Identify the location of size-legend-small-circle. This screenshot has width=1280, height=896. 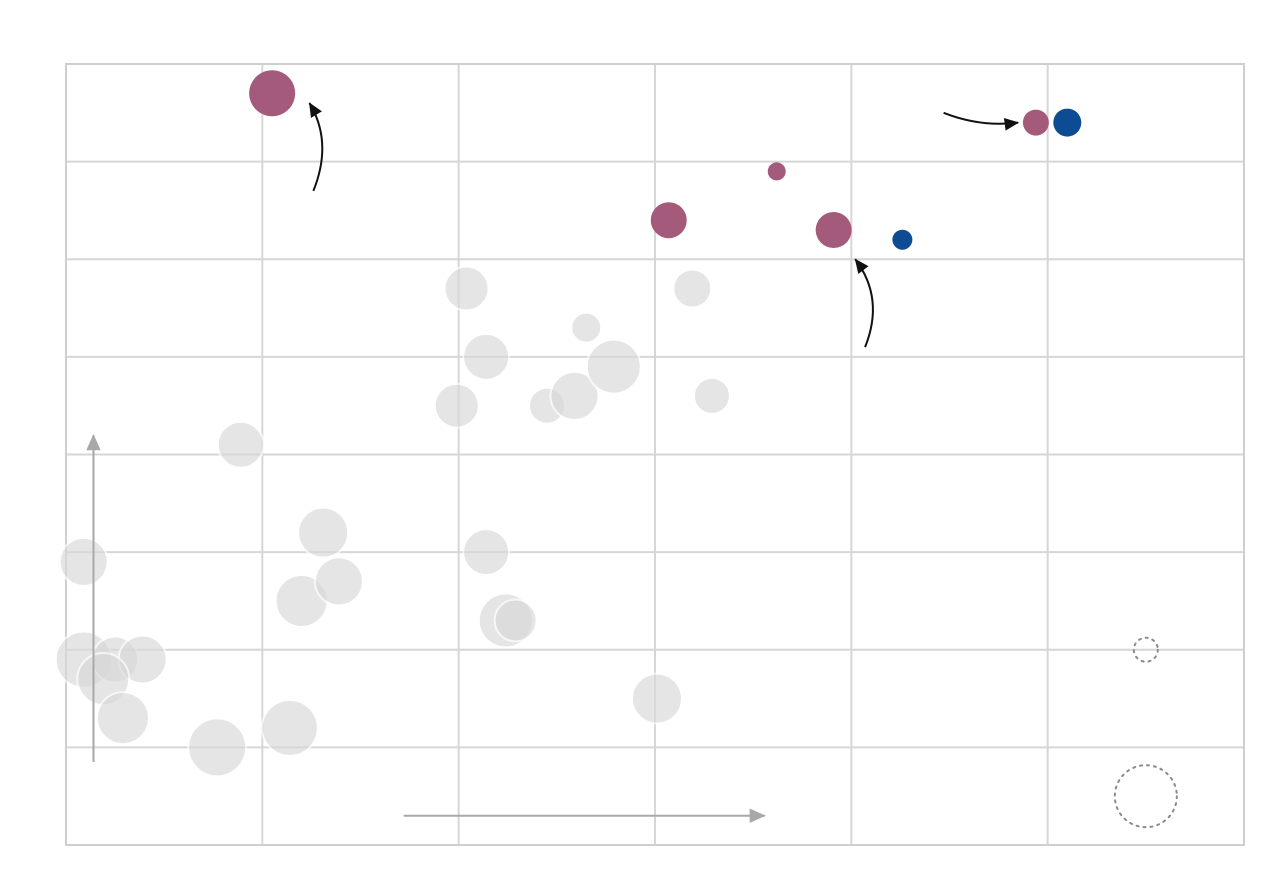
(1145, 649).